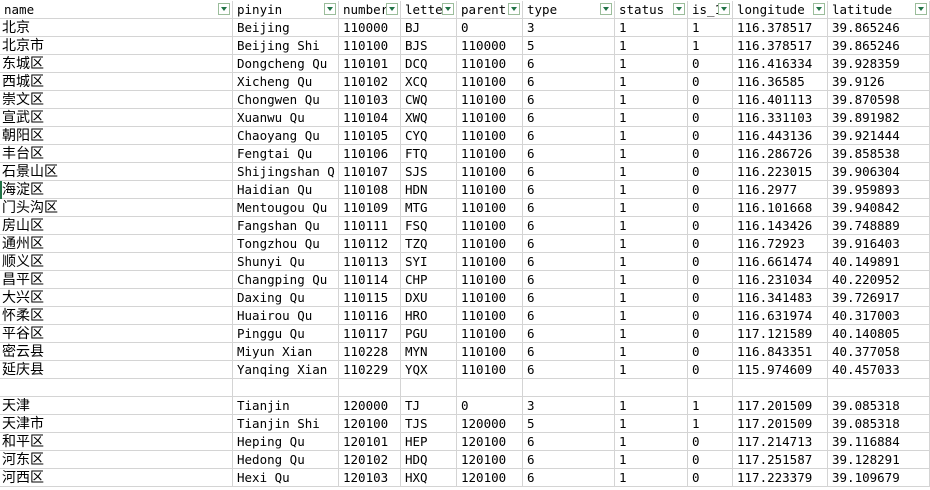 Image resolution: width=930 pixels, height=490 pixels. Describe the element at coordinates (116, 316) in the screenshot. I see `cell-name: 怀柔区` at that location.